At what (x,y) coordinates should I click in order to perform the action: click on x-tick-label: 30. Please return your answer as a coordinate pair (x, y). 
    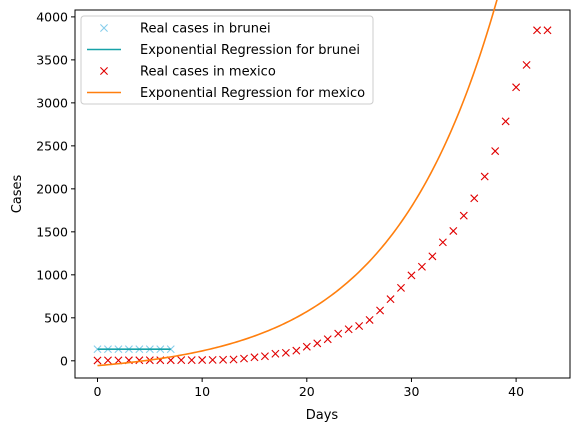
    Looking at the image, I should click on (412, 391).